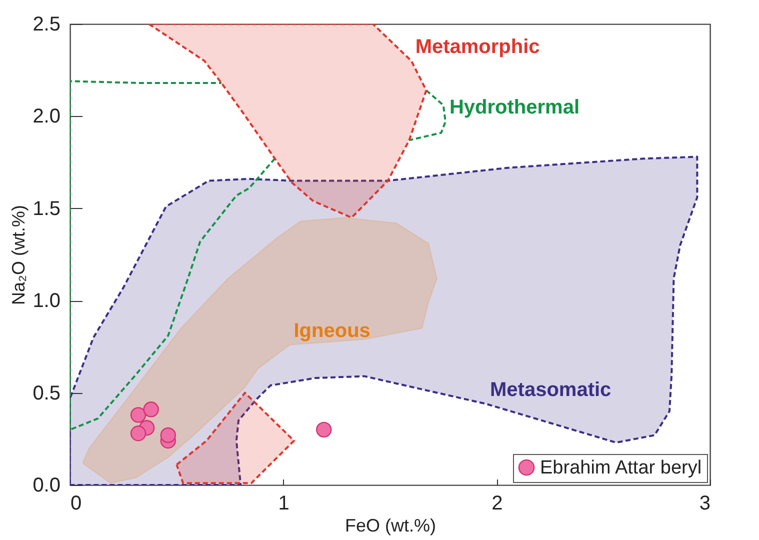 This screenshot has width=759, height=540. Describe the element at coordinates (46, 301) in the screenshot. I see `y-tick-label: 1.0` at that location.